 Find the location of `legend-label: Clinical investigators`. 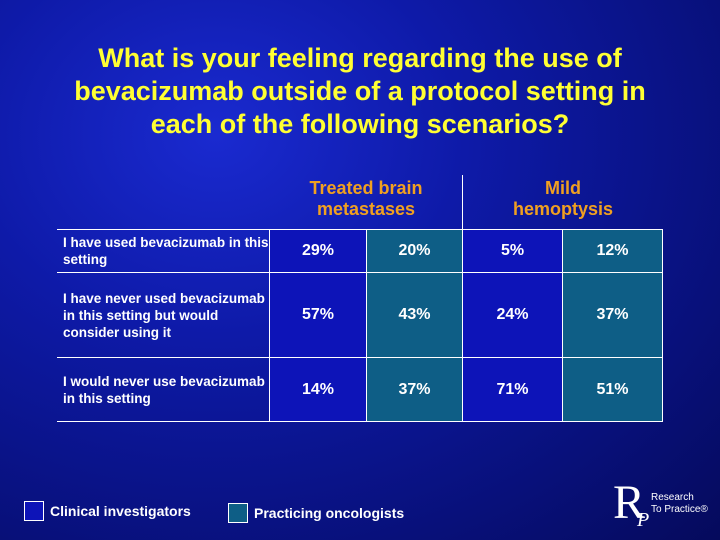

legend-label: Clinical investigators is located at coordinates (120, 511).